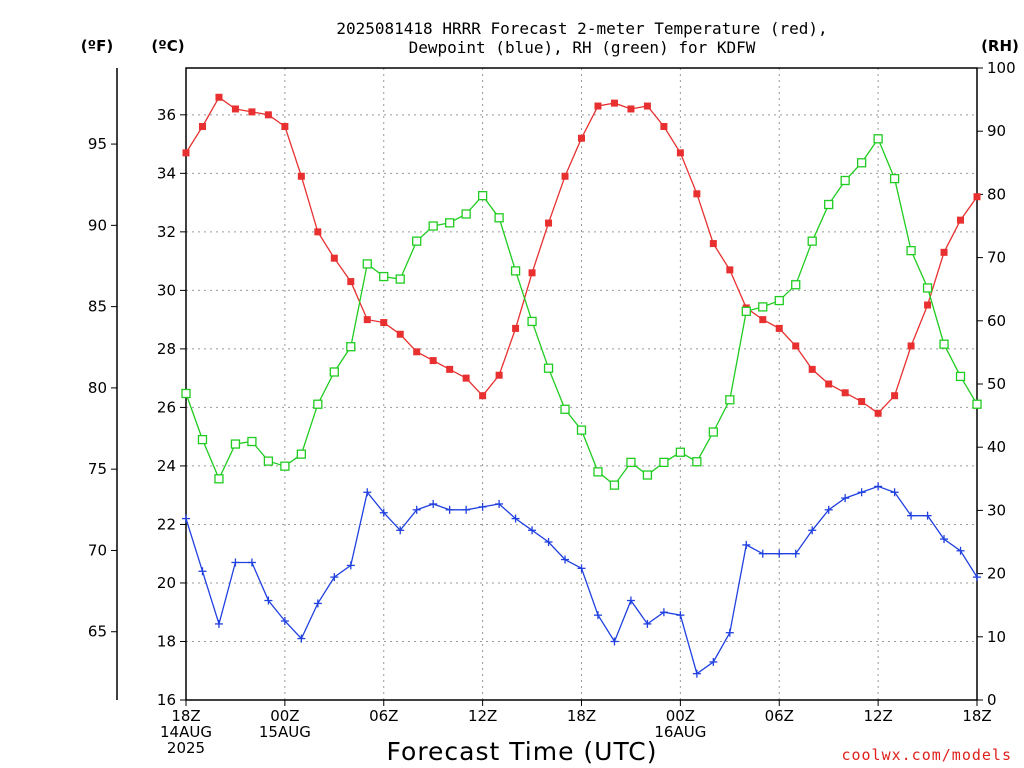 This screenshot has width=1024, height=768. I want to click on x-tick-label: 16AUG, so click(680, 732).